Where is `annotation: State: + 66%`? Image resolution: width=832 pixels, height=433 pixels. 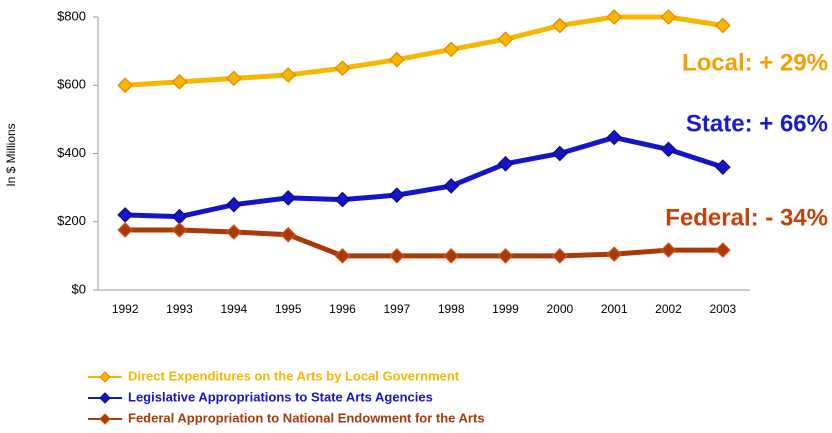
annotation: State: + 66% is located at coordinates (757, 123).